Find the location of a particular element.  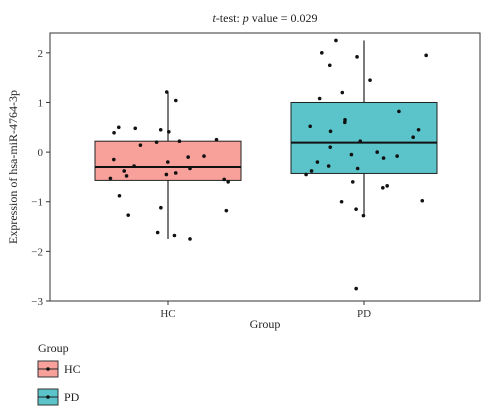

x-tick-label: HC is located at coordinates (167, 314).